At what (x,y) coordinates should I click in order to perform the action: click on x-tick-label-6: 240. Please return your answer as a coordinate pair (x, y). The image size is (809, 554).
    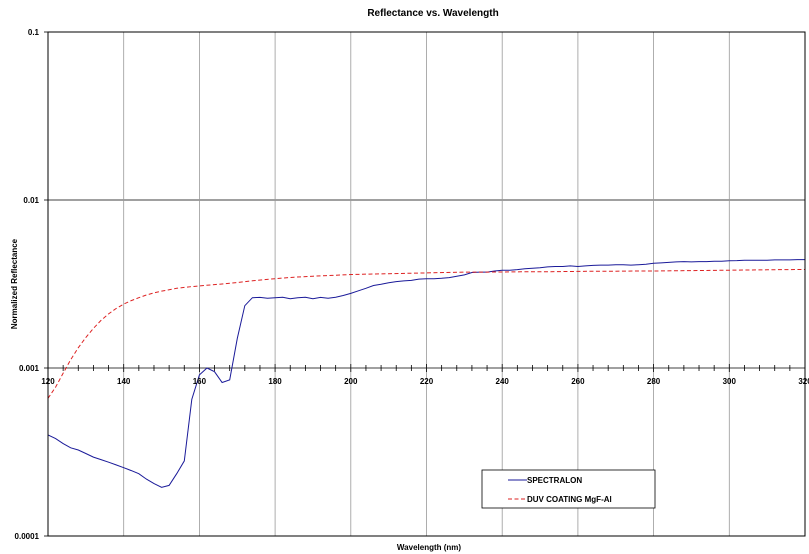
    Looking at the image, I should click on (503, 381).